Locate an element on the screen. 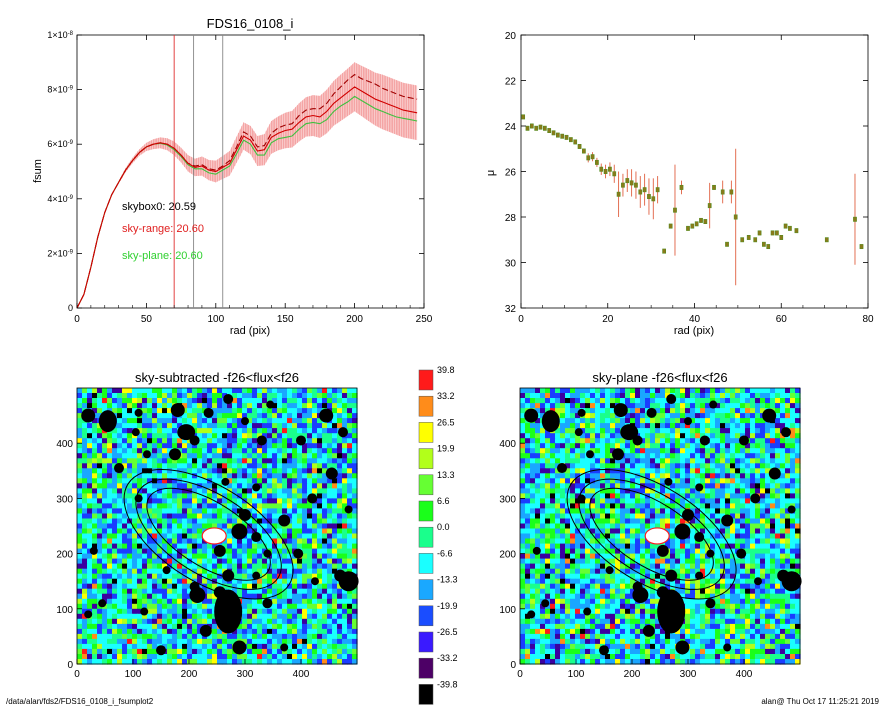 The width and height of the screenshot is (885, 708). x-tick-label: 40 is located at coordinates (695, 319).